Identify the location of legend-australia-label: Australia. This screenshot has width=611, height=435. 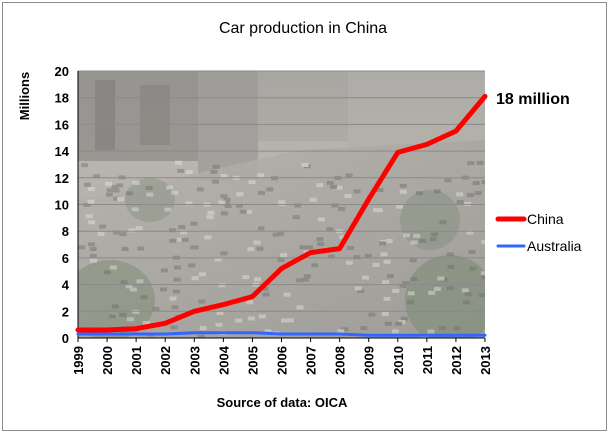
(554, 246).